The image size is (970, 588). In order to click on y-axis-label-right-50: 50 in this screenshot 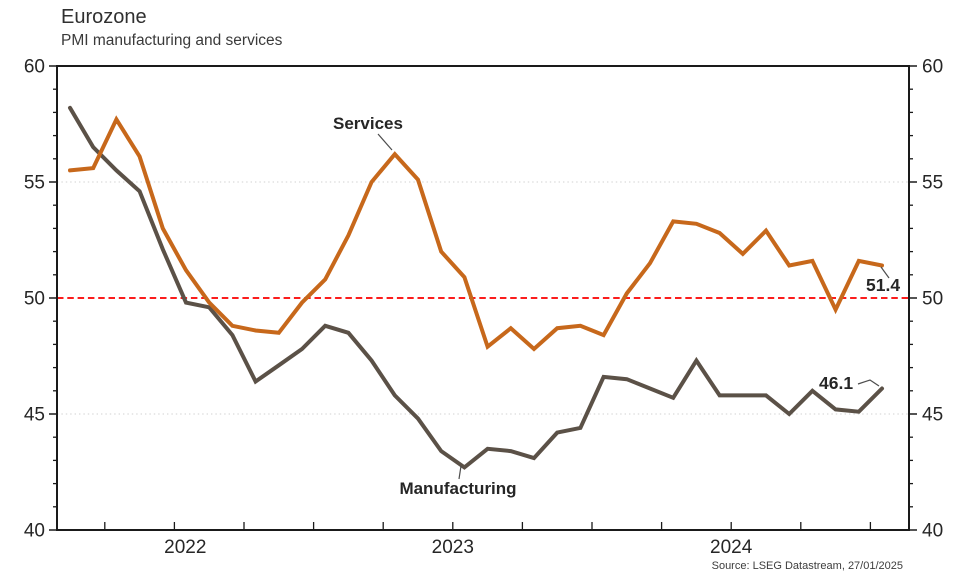, I will do `click(932, 299)`.